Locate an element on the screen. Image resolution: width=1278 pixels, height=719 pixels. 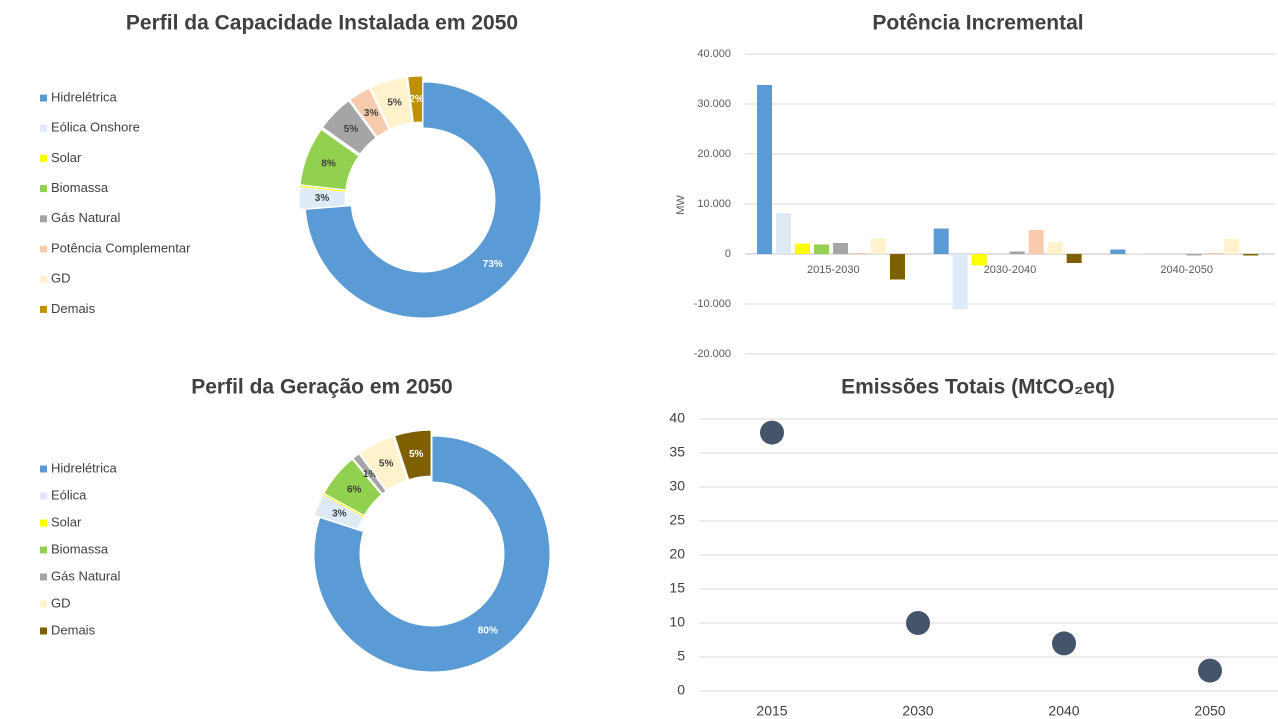
x-tick-label: 2040-2050 is located at coordinates (1186, 270).